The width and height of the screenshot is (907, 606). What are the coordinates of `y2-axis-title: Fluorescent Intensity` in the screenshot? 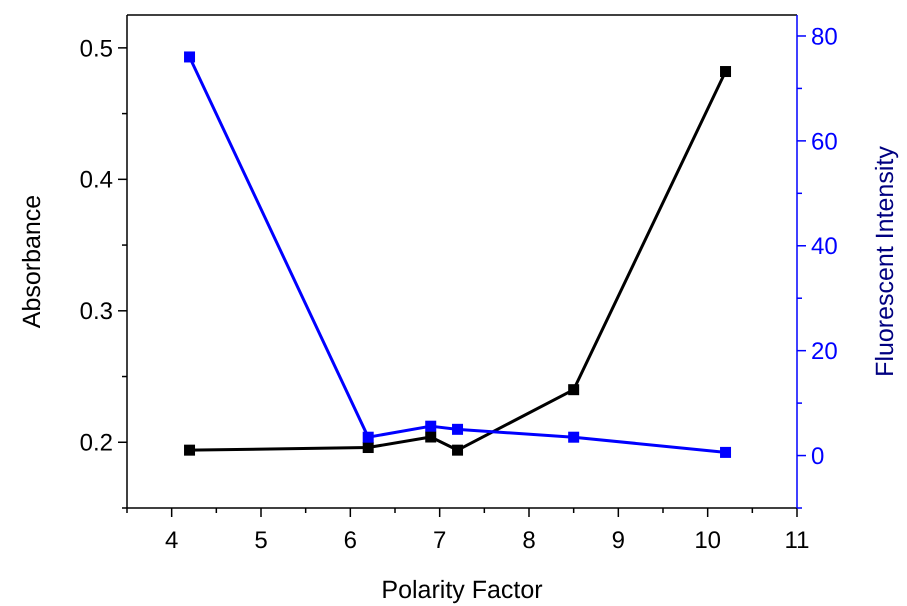 It's located at (885, 261).